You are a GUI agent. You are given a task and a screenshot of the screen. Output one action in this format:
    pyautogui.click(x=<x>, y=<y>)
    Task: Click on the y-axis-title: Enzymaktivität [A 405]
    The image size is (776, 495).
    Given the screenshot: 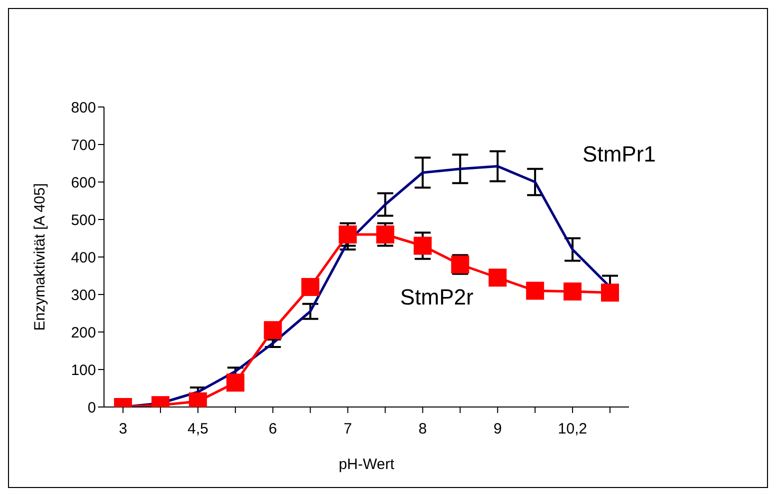 What is the action you would take?
    pyautogui.click(x=39, y=257)
    